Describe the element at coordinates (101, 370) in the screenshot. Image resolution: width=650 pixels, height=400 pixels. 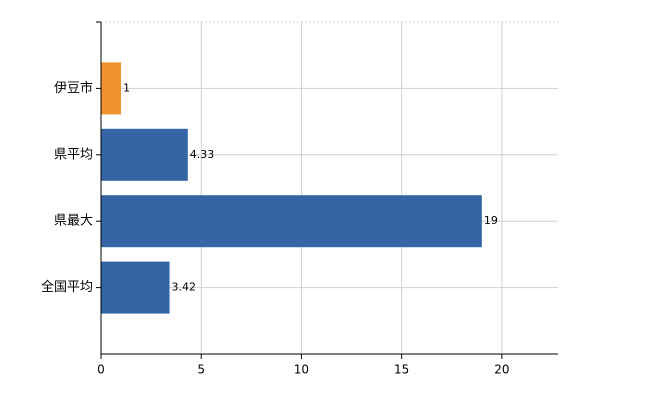
I see `x-tick-label: 0` at that location.